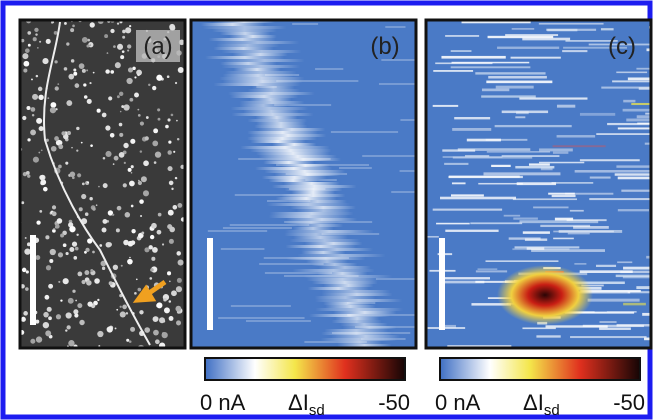  What do you see at coordinates (458, 402) in the screenshot?
I see `colorbar-min: 0 nA` at bounding box center [458, 402].